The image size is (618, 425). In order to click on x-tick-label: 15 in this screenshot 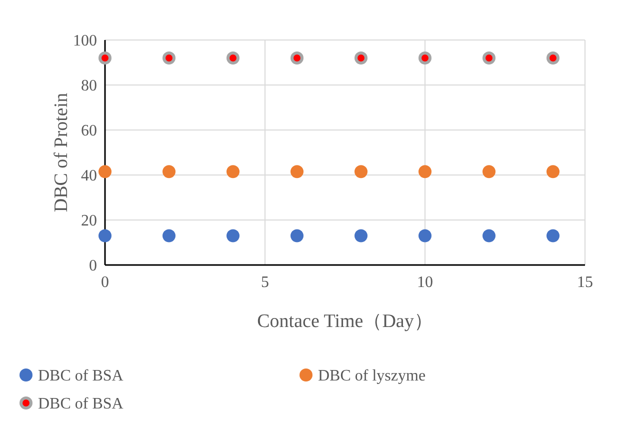, I will do `click(585, 282)`.